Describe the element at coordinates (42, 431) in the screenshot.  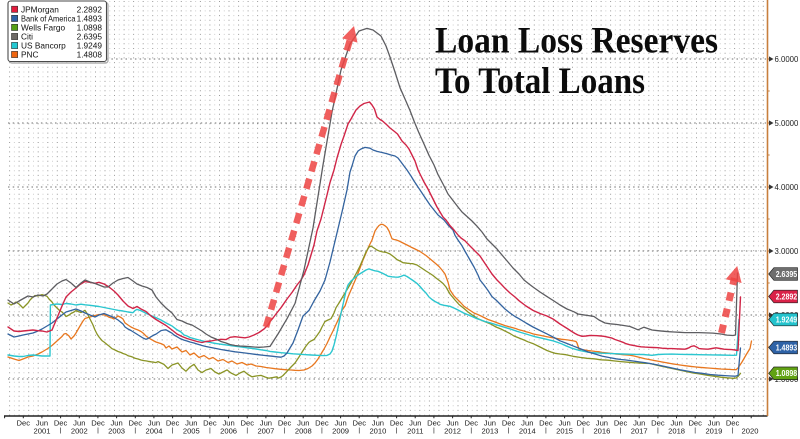
I see `svg-text: 2001` at that location.